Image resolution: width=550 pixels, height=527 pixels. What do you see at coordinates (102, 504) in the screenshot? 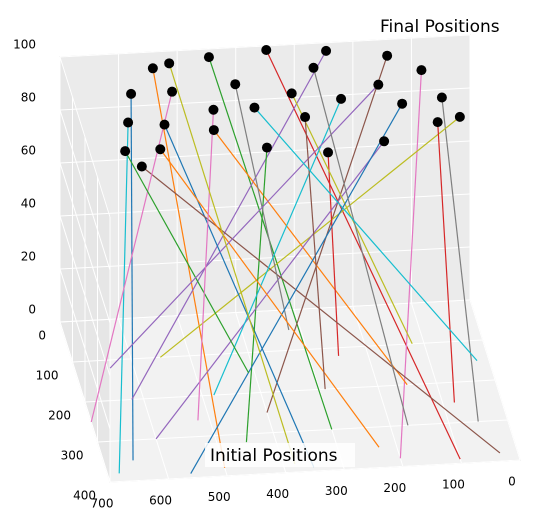
I see `x-tick-label: 700` at bounding box center [102, 504].